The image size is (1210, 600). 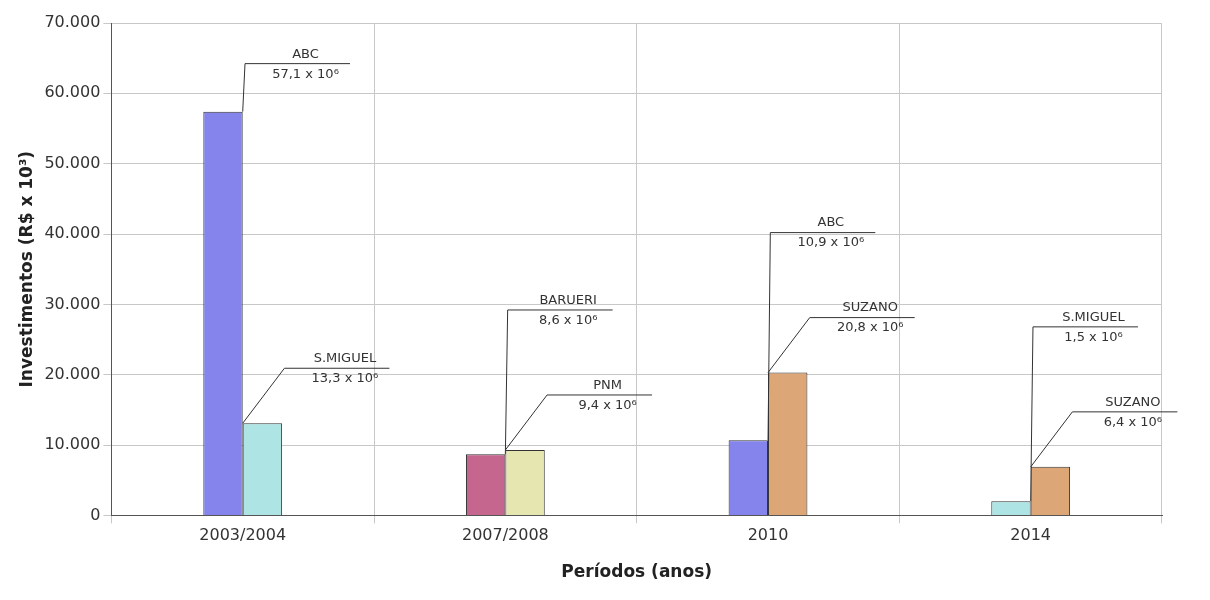 I want to click on annotation: 9,4 x 10⁶, so click(x=607, y=404).